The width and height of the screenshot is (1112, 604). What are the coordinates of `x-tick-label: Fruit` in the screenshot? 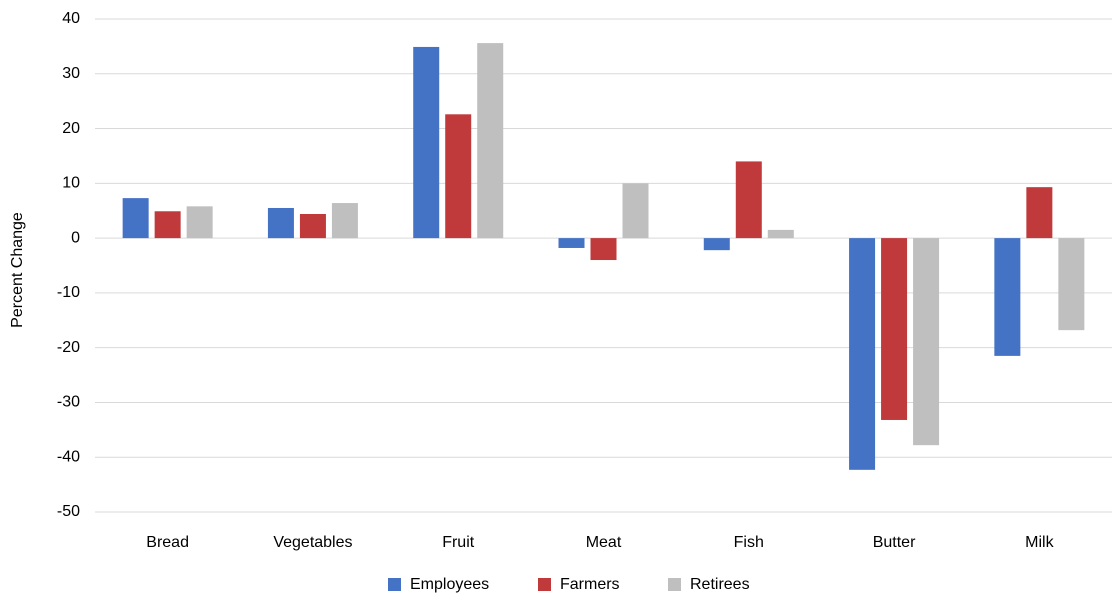 It's located at (458, 542).